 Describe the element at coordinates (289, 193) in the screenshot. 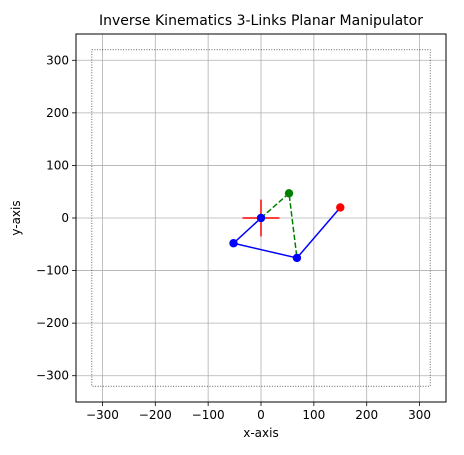

I see `alternate-joint-marker` at that location.